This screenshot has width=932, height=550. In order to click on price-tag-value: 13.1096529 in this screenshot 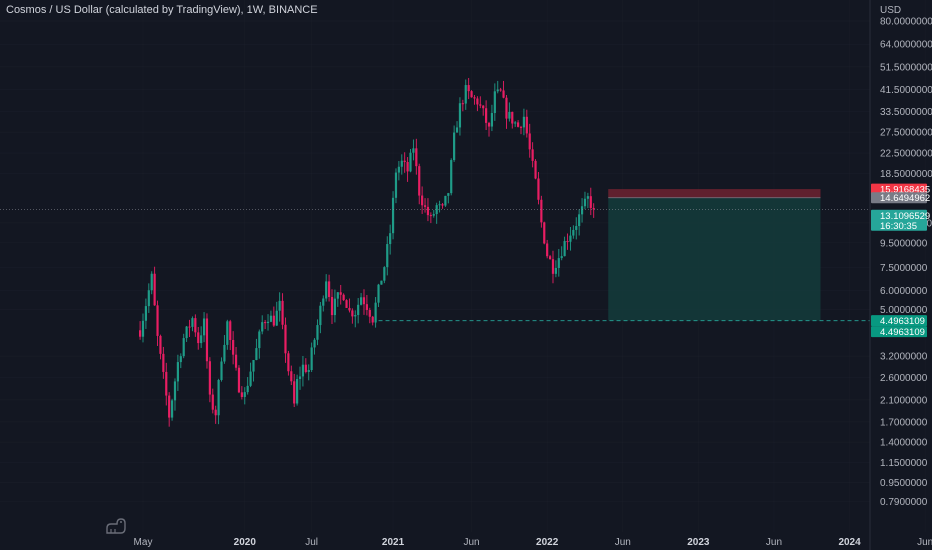, I will do `click(905, 216)`.